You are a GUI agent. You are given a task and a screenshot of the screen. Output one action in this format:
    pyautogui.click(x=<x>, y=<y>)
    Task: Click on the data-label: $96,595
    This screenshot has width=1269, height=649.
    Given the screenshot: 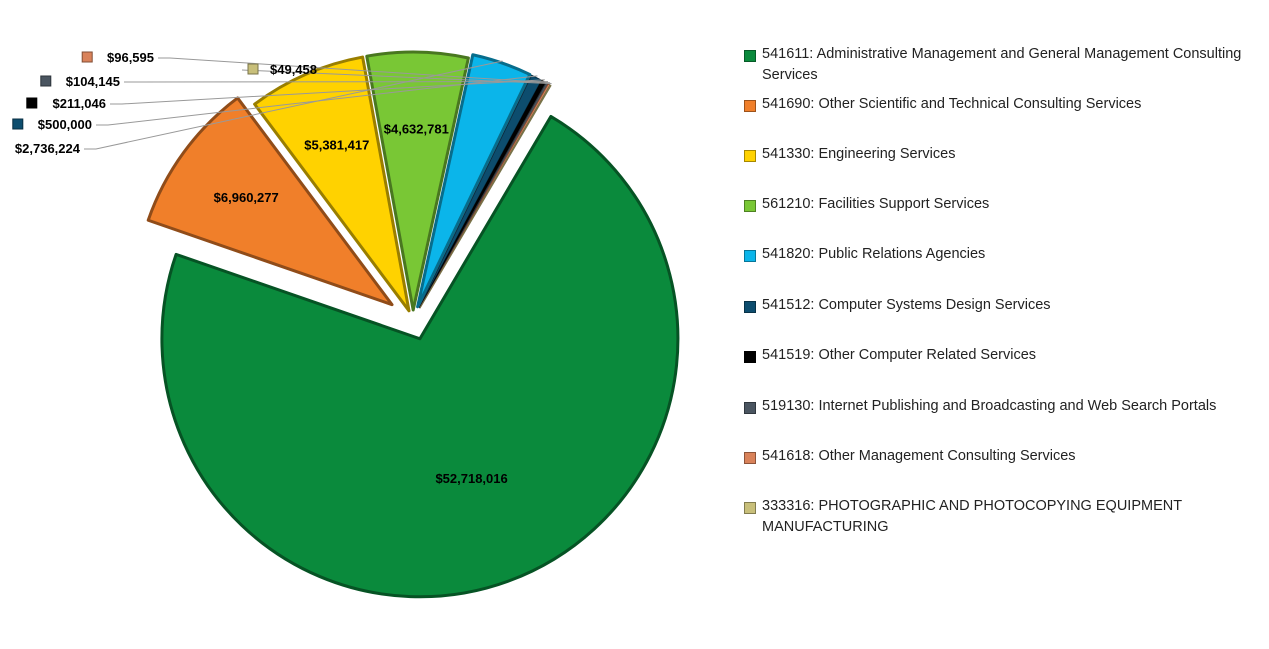 What is the action you would take?
    pyautogui.click(x=130, y=57)
    